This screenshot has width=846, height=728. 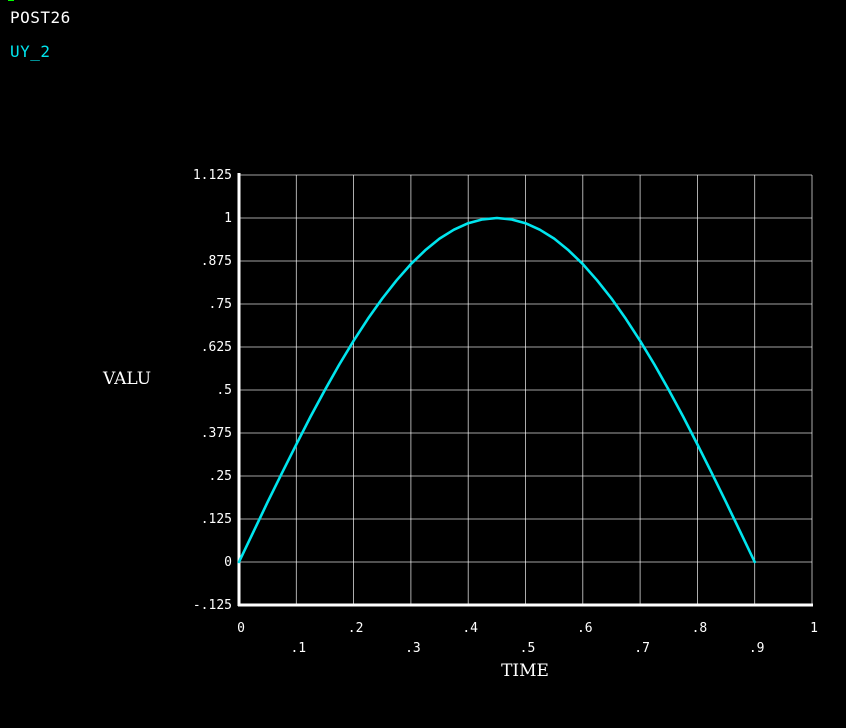 What do you see at coordinates (212, 175) in the screenshot?
I see `y-tick-label: 1.125` at bounding box center [212, 175].